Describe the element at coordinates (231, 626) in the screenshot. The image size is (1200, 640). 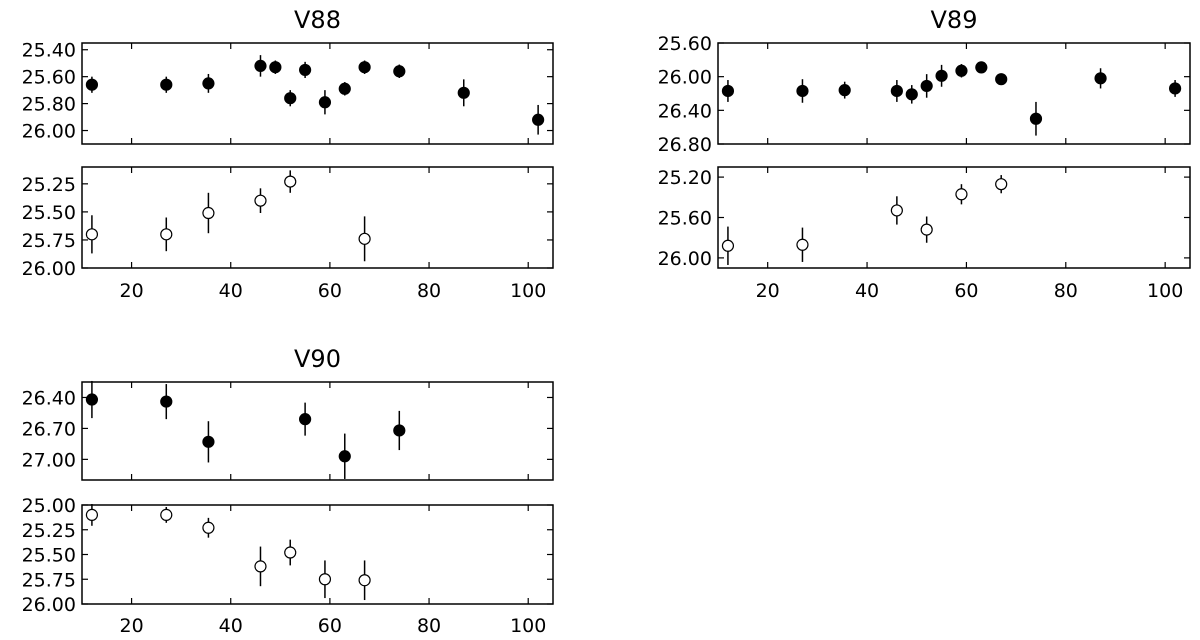
I see `x-tick-label: 40` at that location.